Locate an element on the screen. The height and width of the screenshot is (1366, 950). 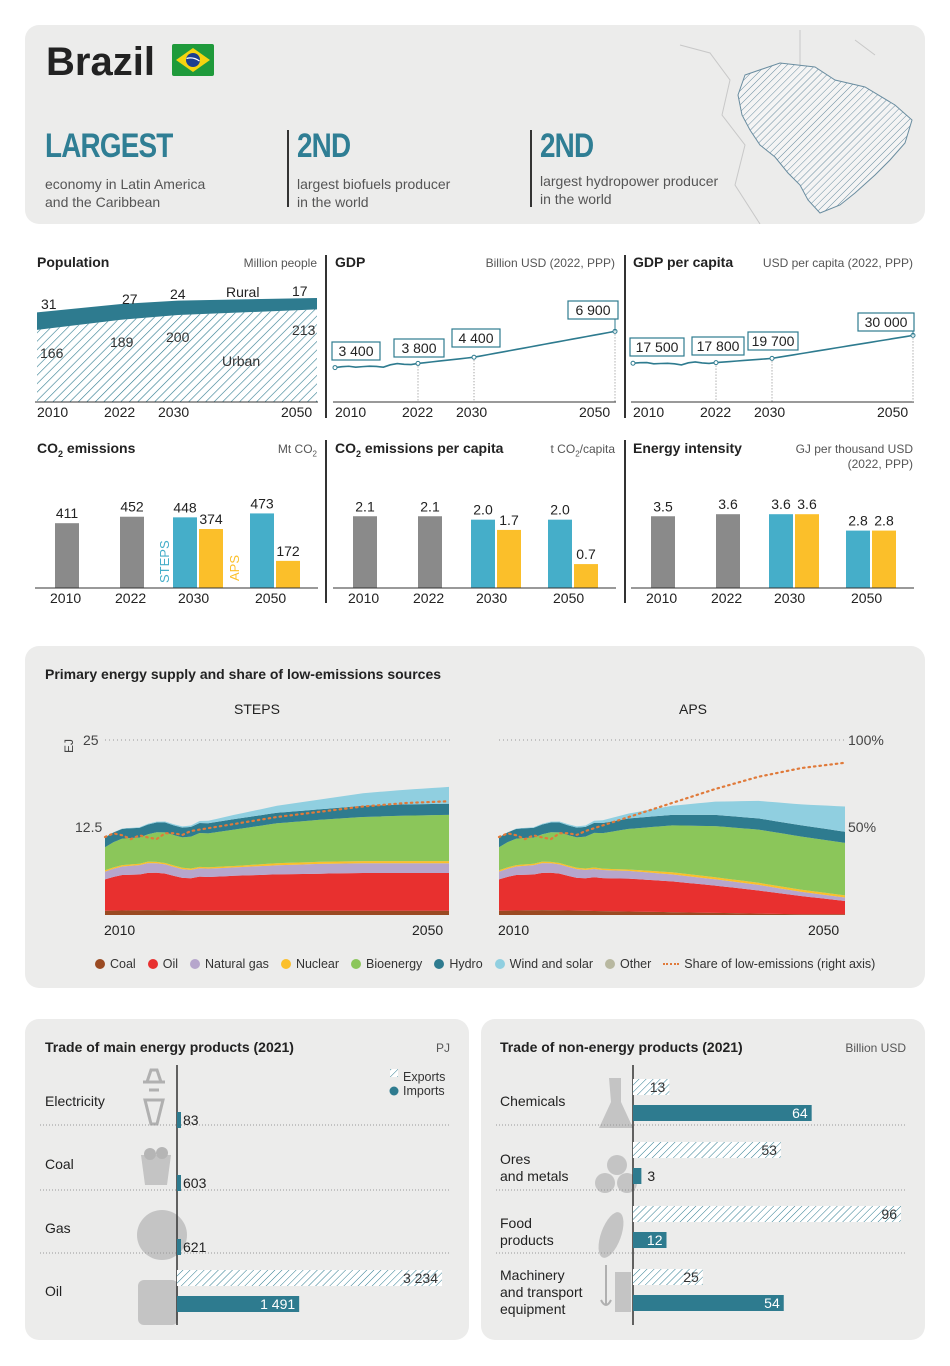
rural-value: 17 is located at coordinates (300, 291).